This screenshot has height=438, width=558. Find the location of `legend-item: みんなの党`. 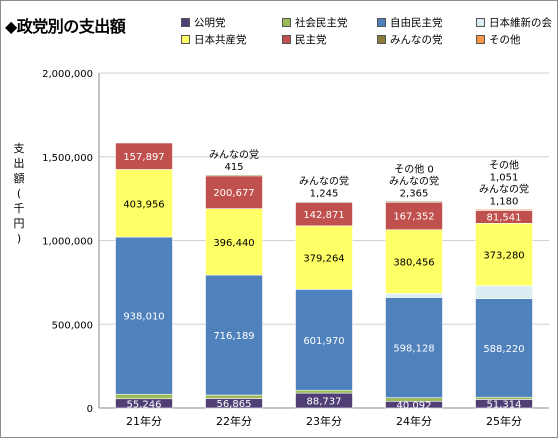

legend-item: みんなの党 is located at coordinates (410, 39).